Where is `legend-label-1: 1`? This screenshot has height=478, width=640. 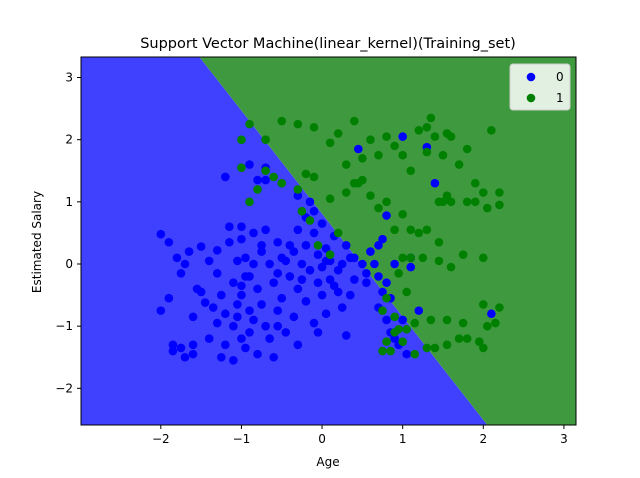
legend-label-1: 1 is located at coordinates (560, 98).